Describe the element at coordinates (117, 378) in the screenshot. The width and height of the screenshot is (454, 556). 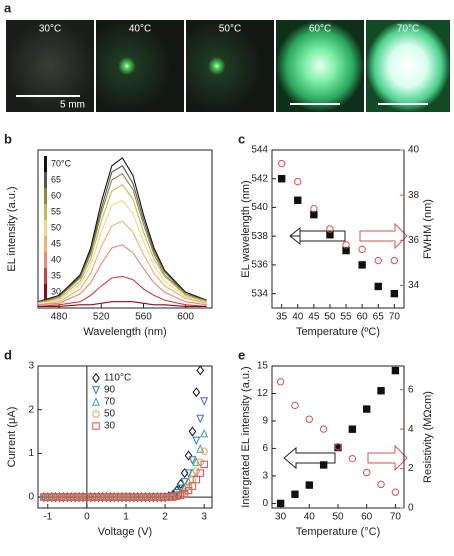
I see `legend-label: 110°C` at that location.